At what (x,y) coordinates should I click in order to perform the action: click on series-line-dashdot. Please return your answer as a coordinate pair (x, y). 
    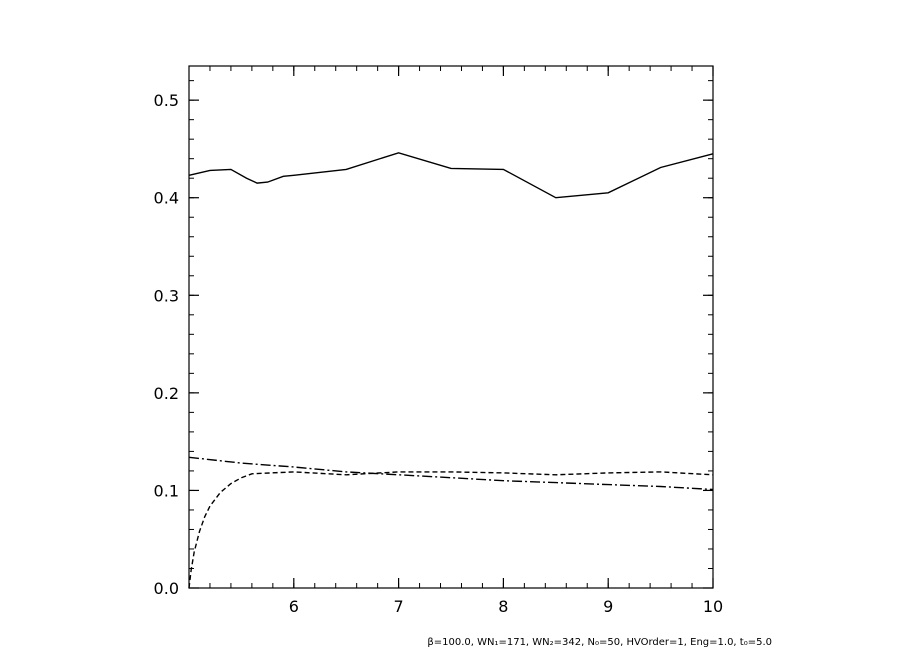
    Looking at the image, I should click on (451, 473).